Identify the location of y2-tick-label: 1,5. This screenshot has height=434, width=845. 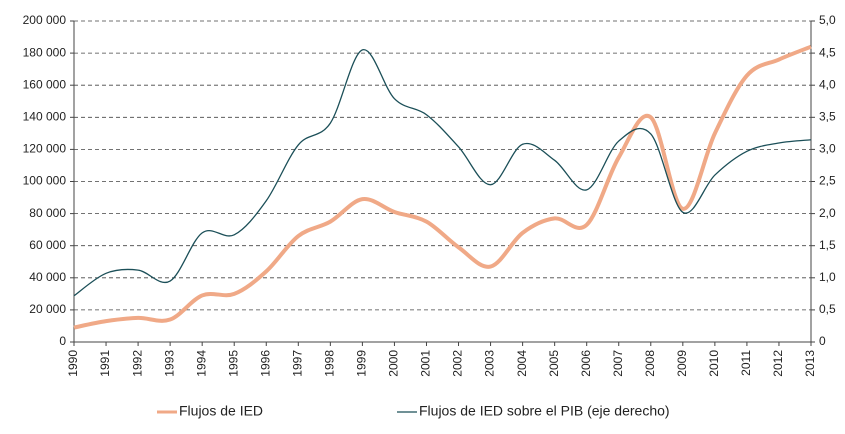
(827, 245).